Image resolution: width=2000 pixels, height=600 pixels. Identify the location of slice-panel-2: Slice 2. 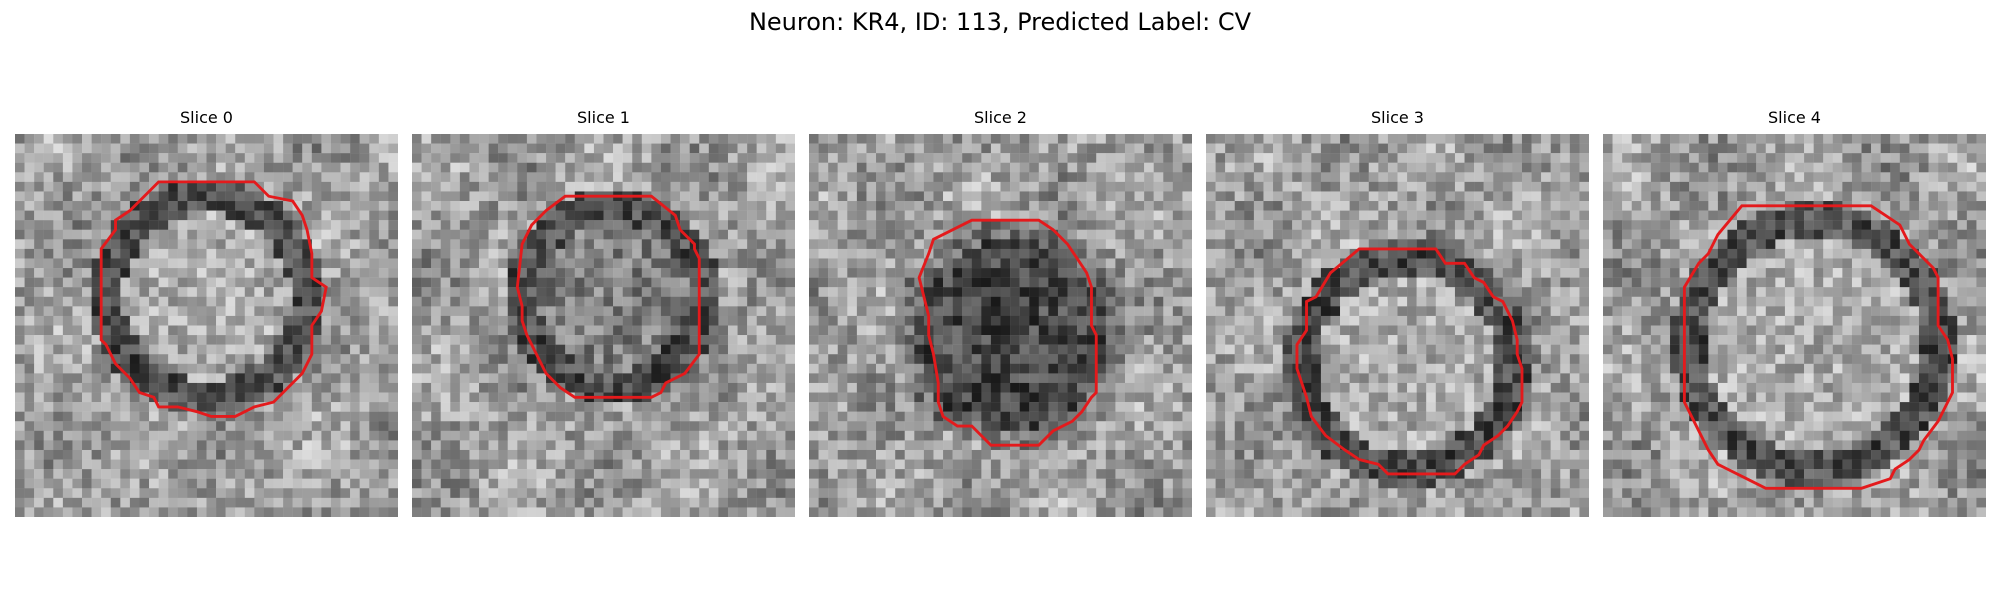
(1000, 312).